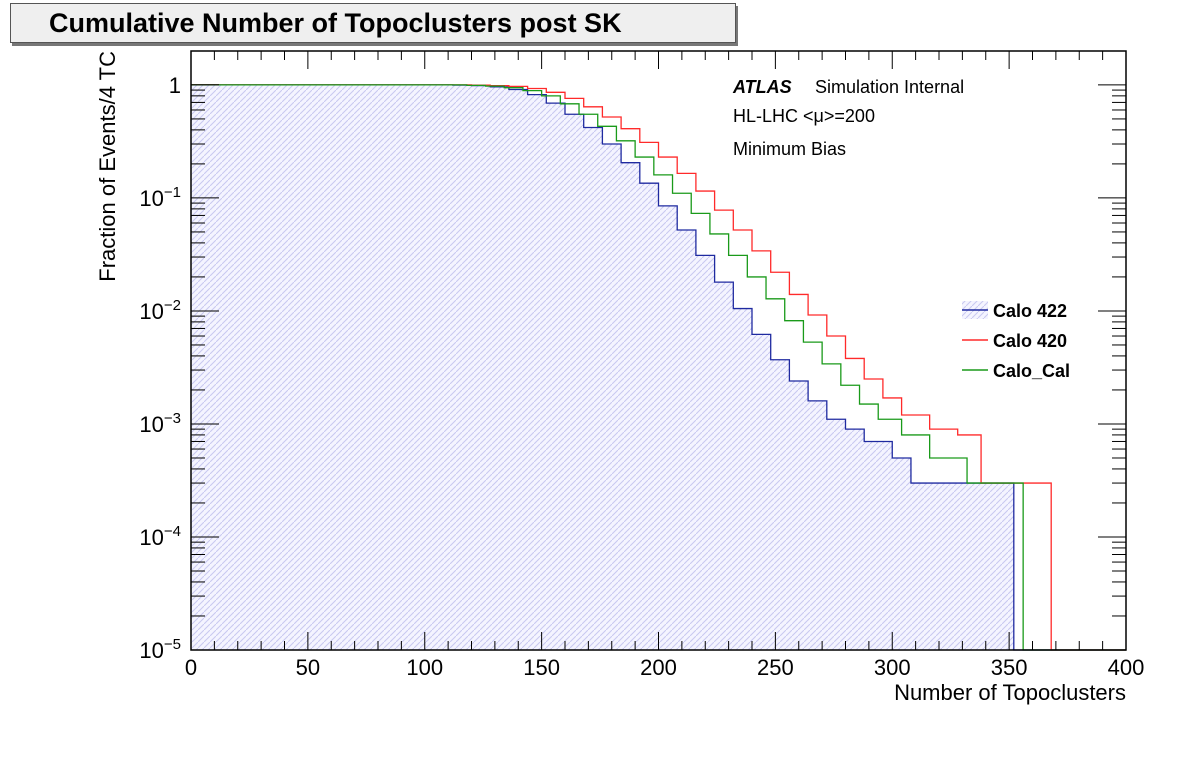 This screenshot has width=1198, height=775. Describe the element at coordinates (175, 85) in the screenshot. I see `y-tick-label-5: 1` at that location.